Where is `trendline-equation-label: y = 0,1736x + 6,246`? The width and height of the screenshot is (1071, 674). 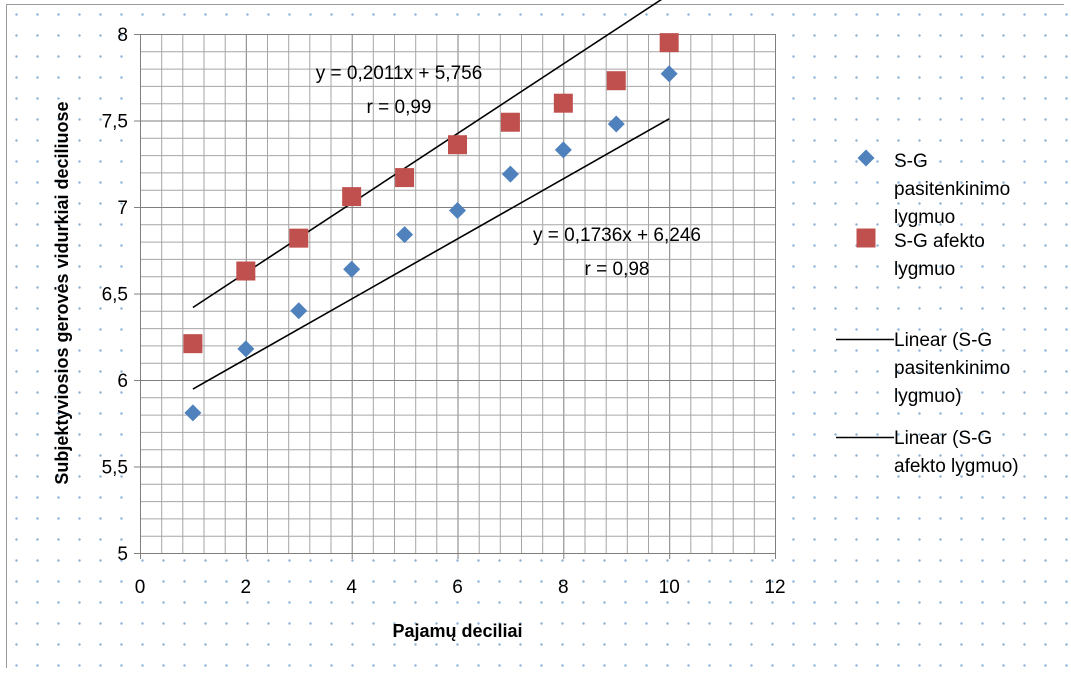 trendline-equation-label: y = 0,1736x + 6,246 is located at coordinates (617, 235).